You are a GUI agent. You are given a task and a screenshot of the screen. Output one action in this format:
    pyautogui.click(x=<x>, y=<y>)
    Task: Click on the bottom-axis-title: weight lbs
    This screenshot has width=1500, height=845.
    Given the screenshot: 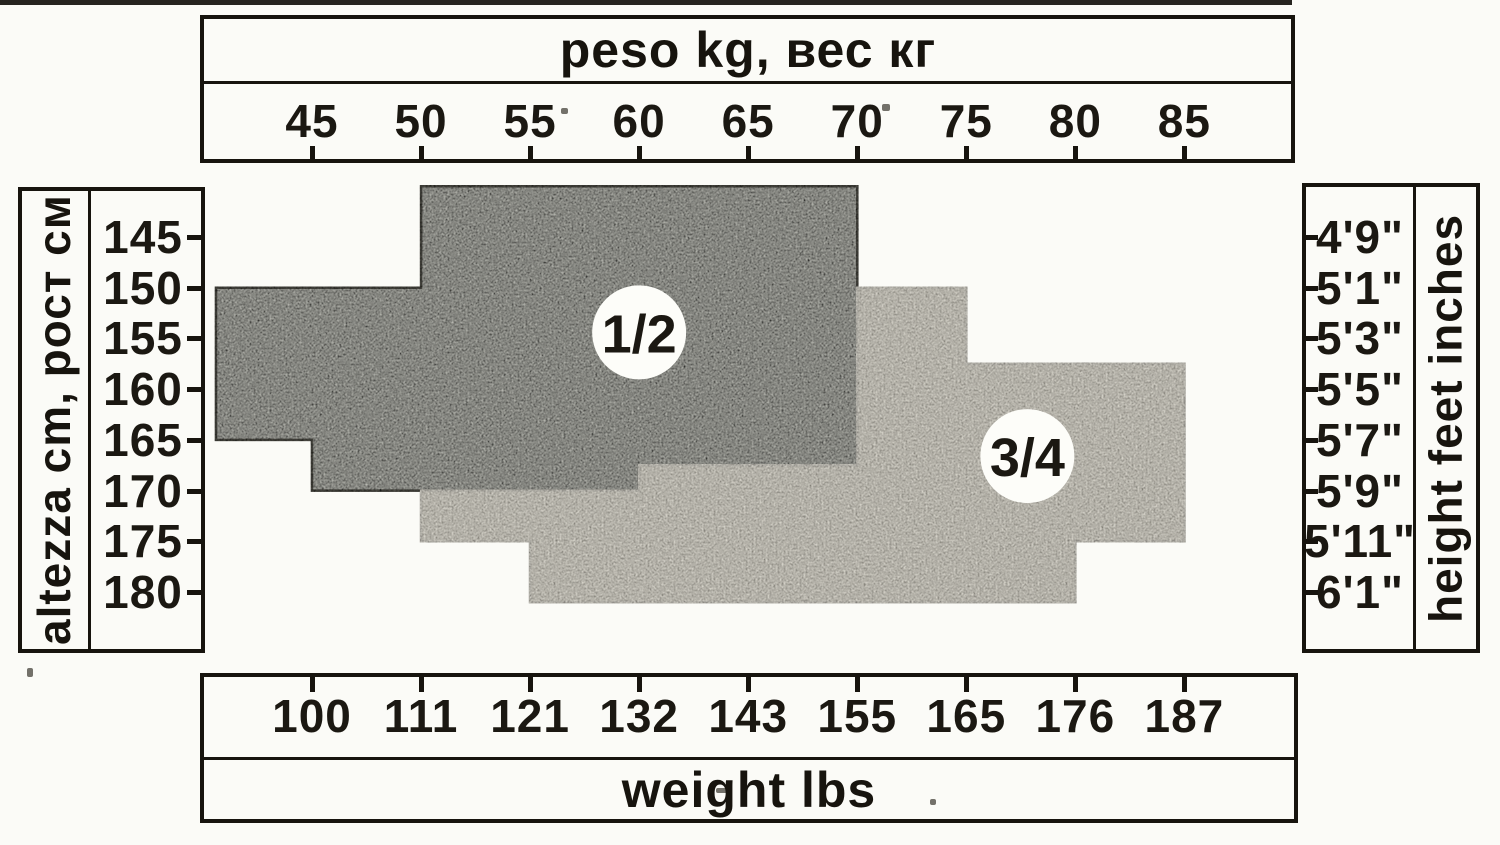 What is the action you would take?
    pyautogui.click(x=749, y=790)
    